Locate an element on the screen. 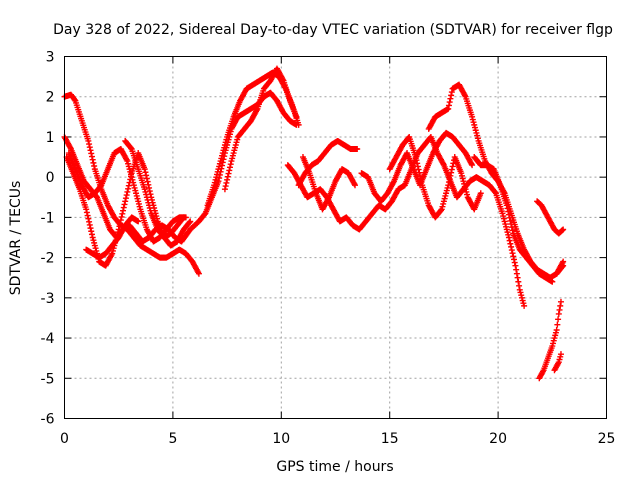 This screenshot has height=480, width=640. x-tick-label: 15 is located at coordinates (390, 439).